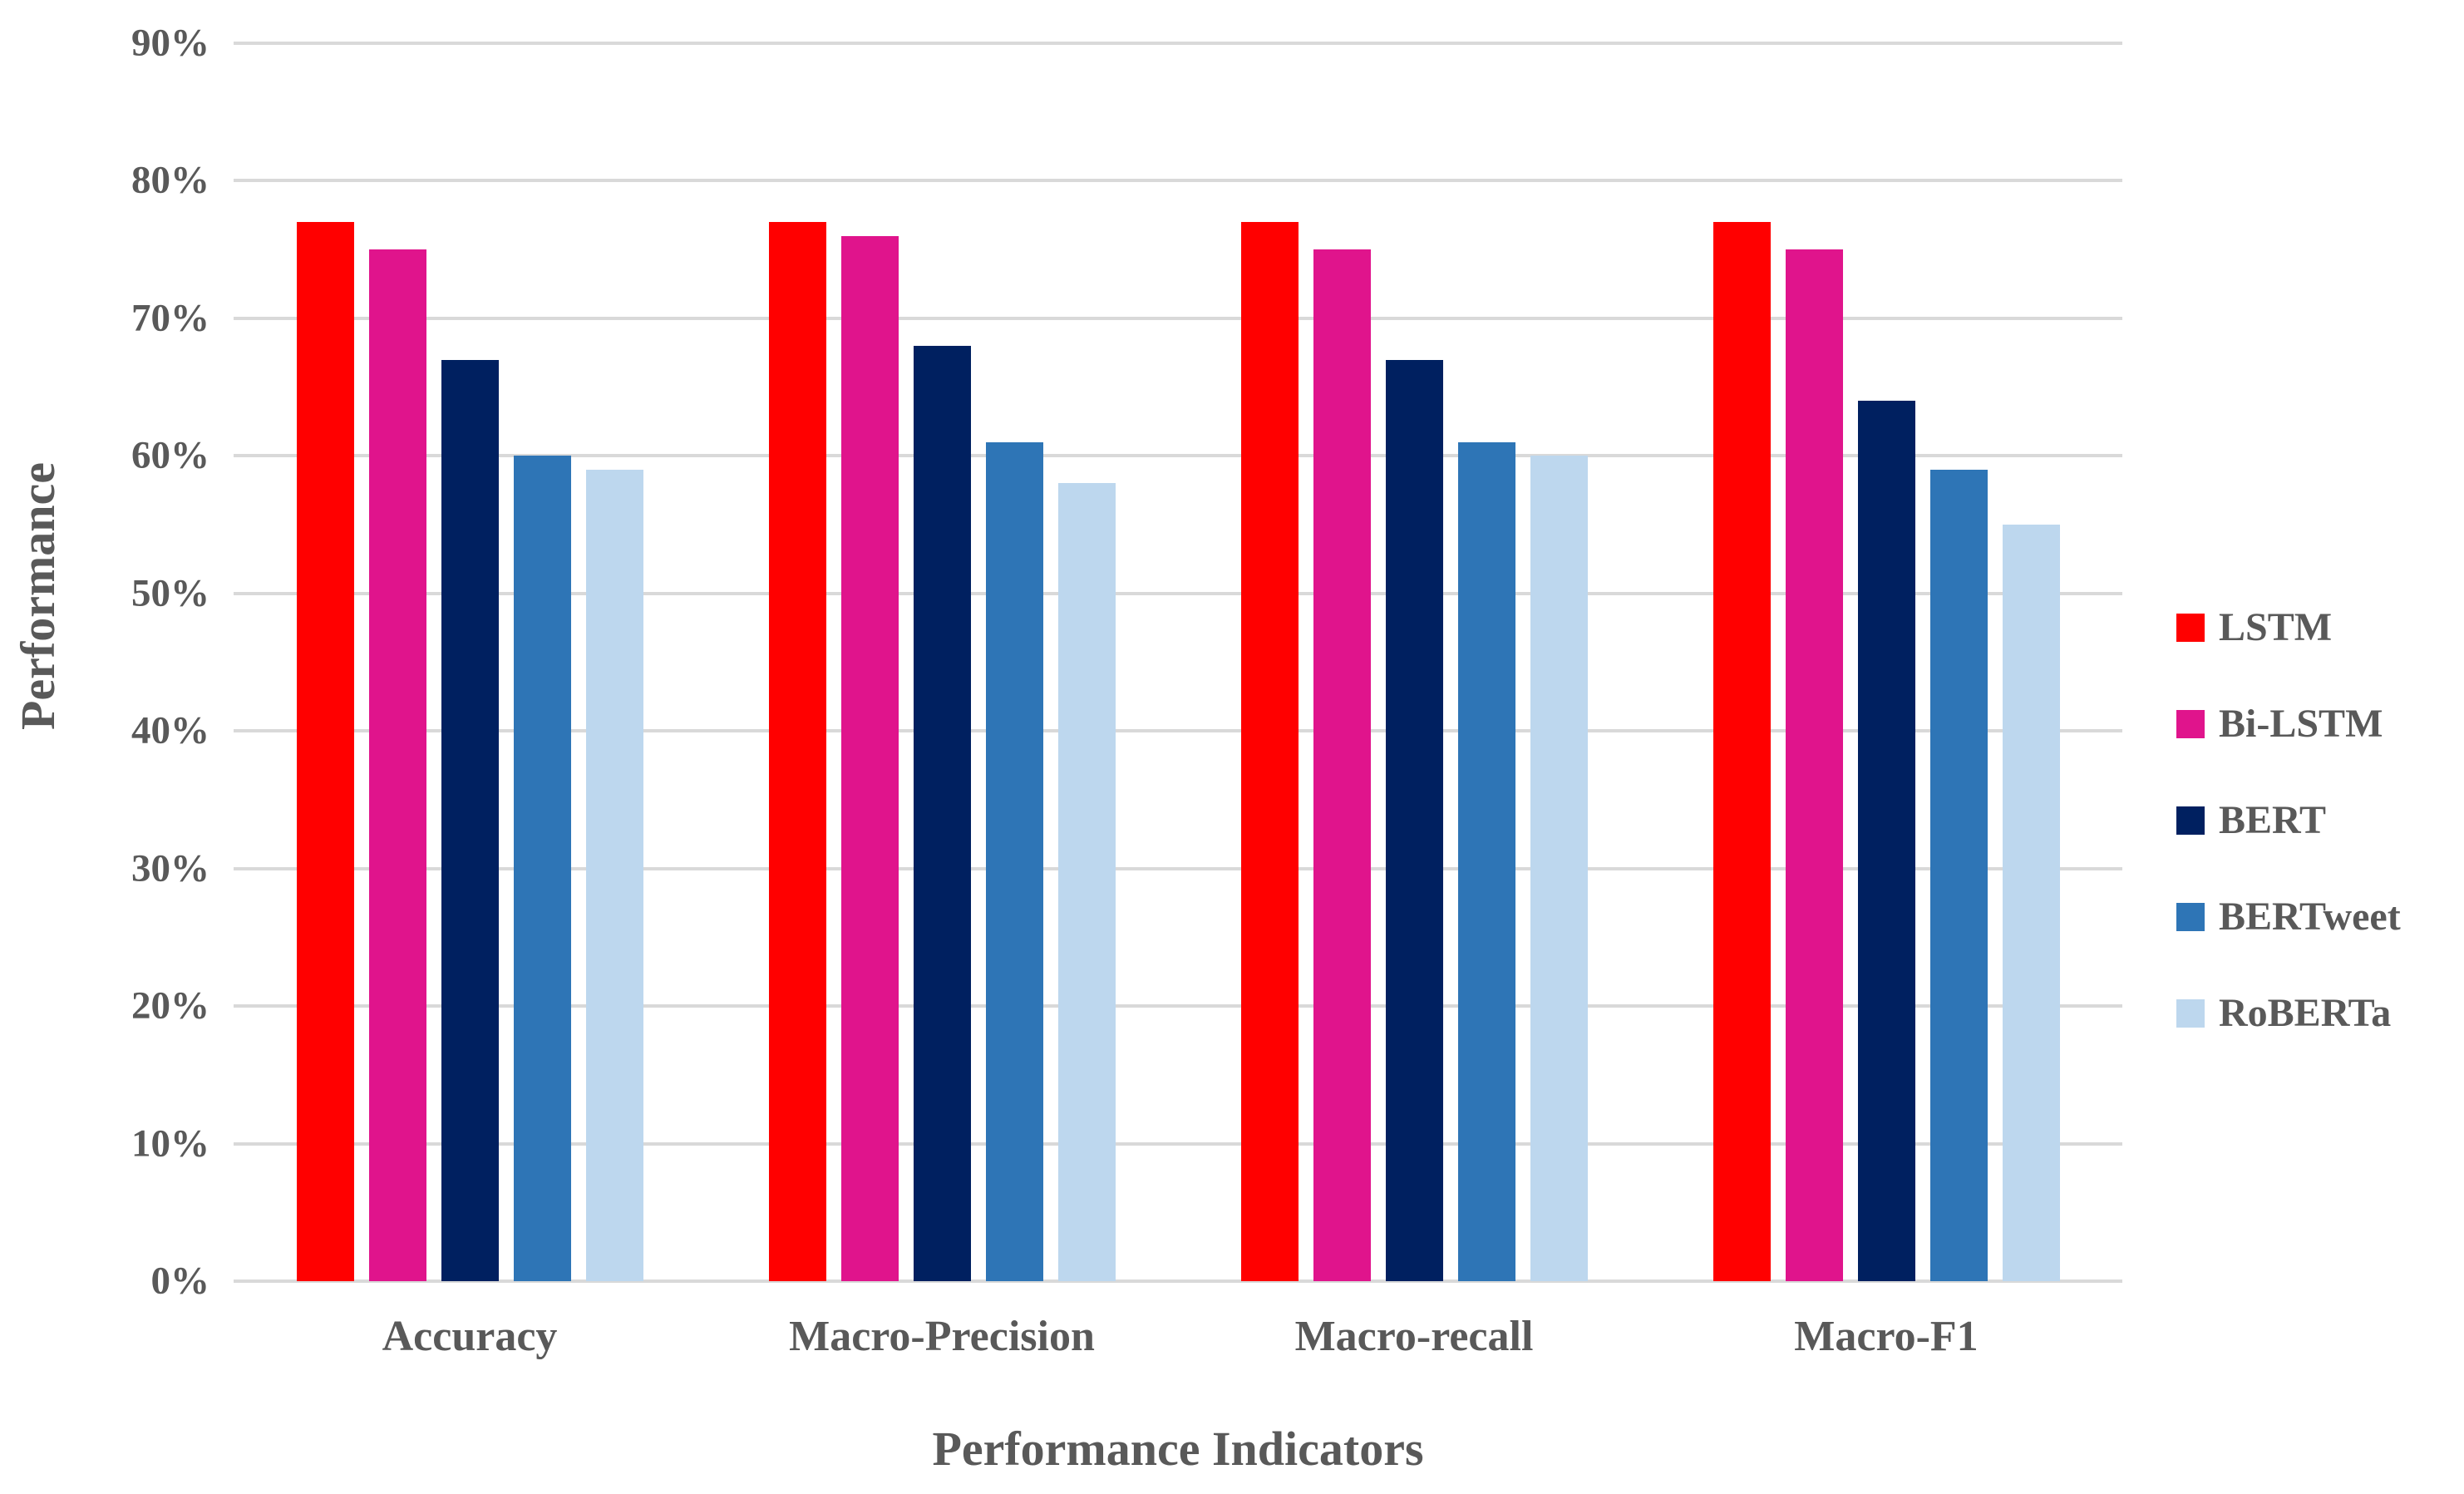 The width and height of the screenshot is (2464, 1494). I want to click on y-tick-label-30: 30%, so click(170, 868).